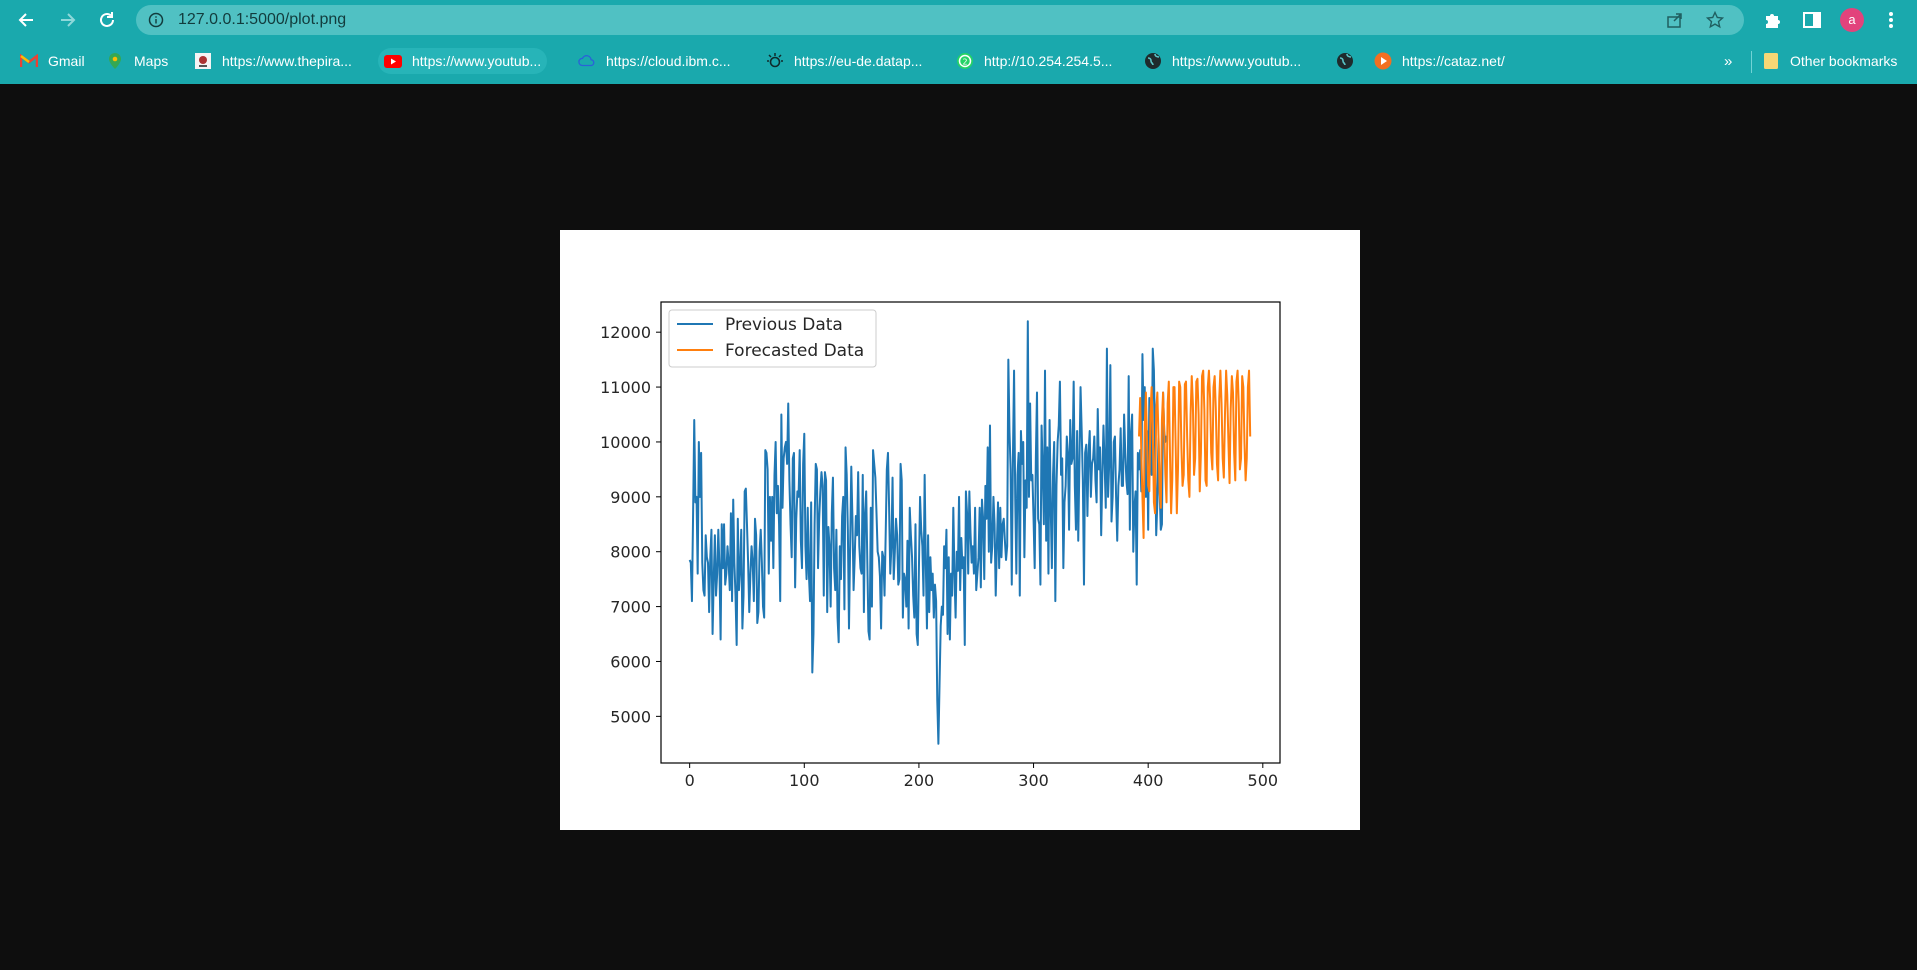 The height and width of the screenshot is (970, 1917). Describe the element at coordinates (66, 61) in the screenshot. I see `bookmark-label: Gmail` at that location.